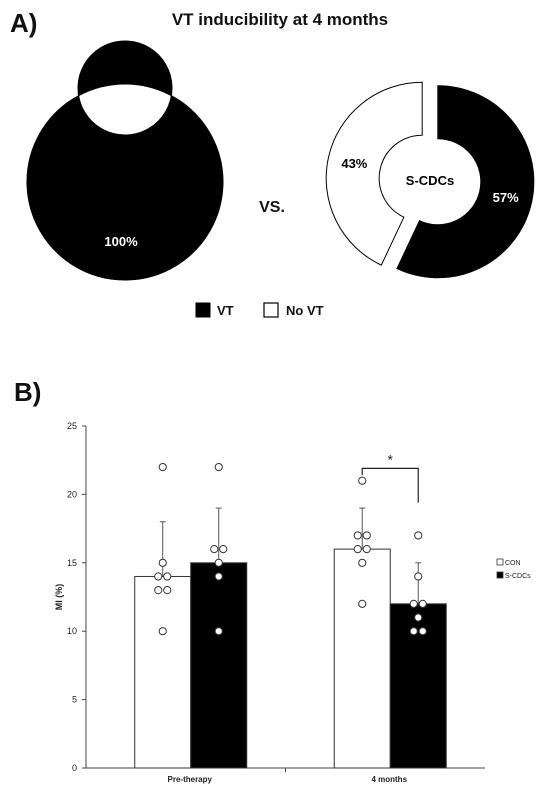  What do you see at coordinates (259, 310) in the screenshot?
I see `legend-a: VT No VT` at bounding box center [259, 310].